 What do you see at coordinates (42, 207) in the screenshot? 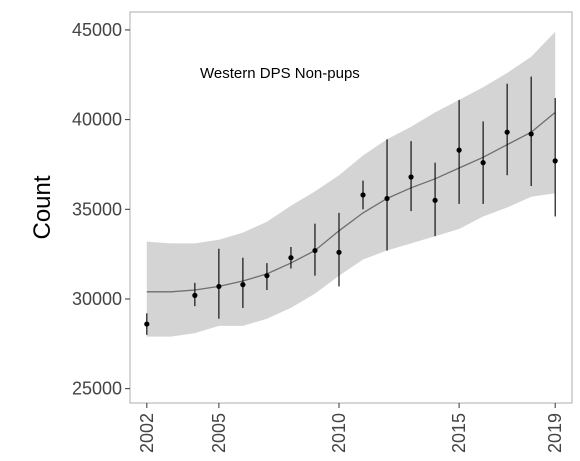
I see `y-axis-label: Count` at bounding box center [42, 207].